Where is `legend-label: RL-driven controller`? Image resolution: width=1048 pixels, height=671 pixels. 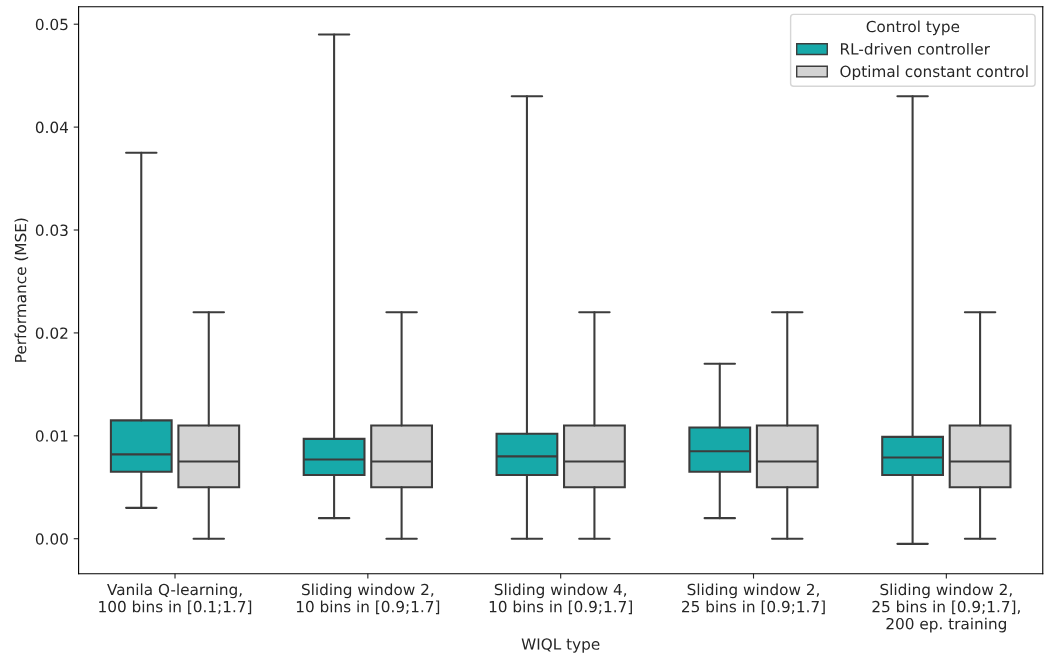 legend-label: RL-driven controller is located at coordinates (915, 48).